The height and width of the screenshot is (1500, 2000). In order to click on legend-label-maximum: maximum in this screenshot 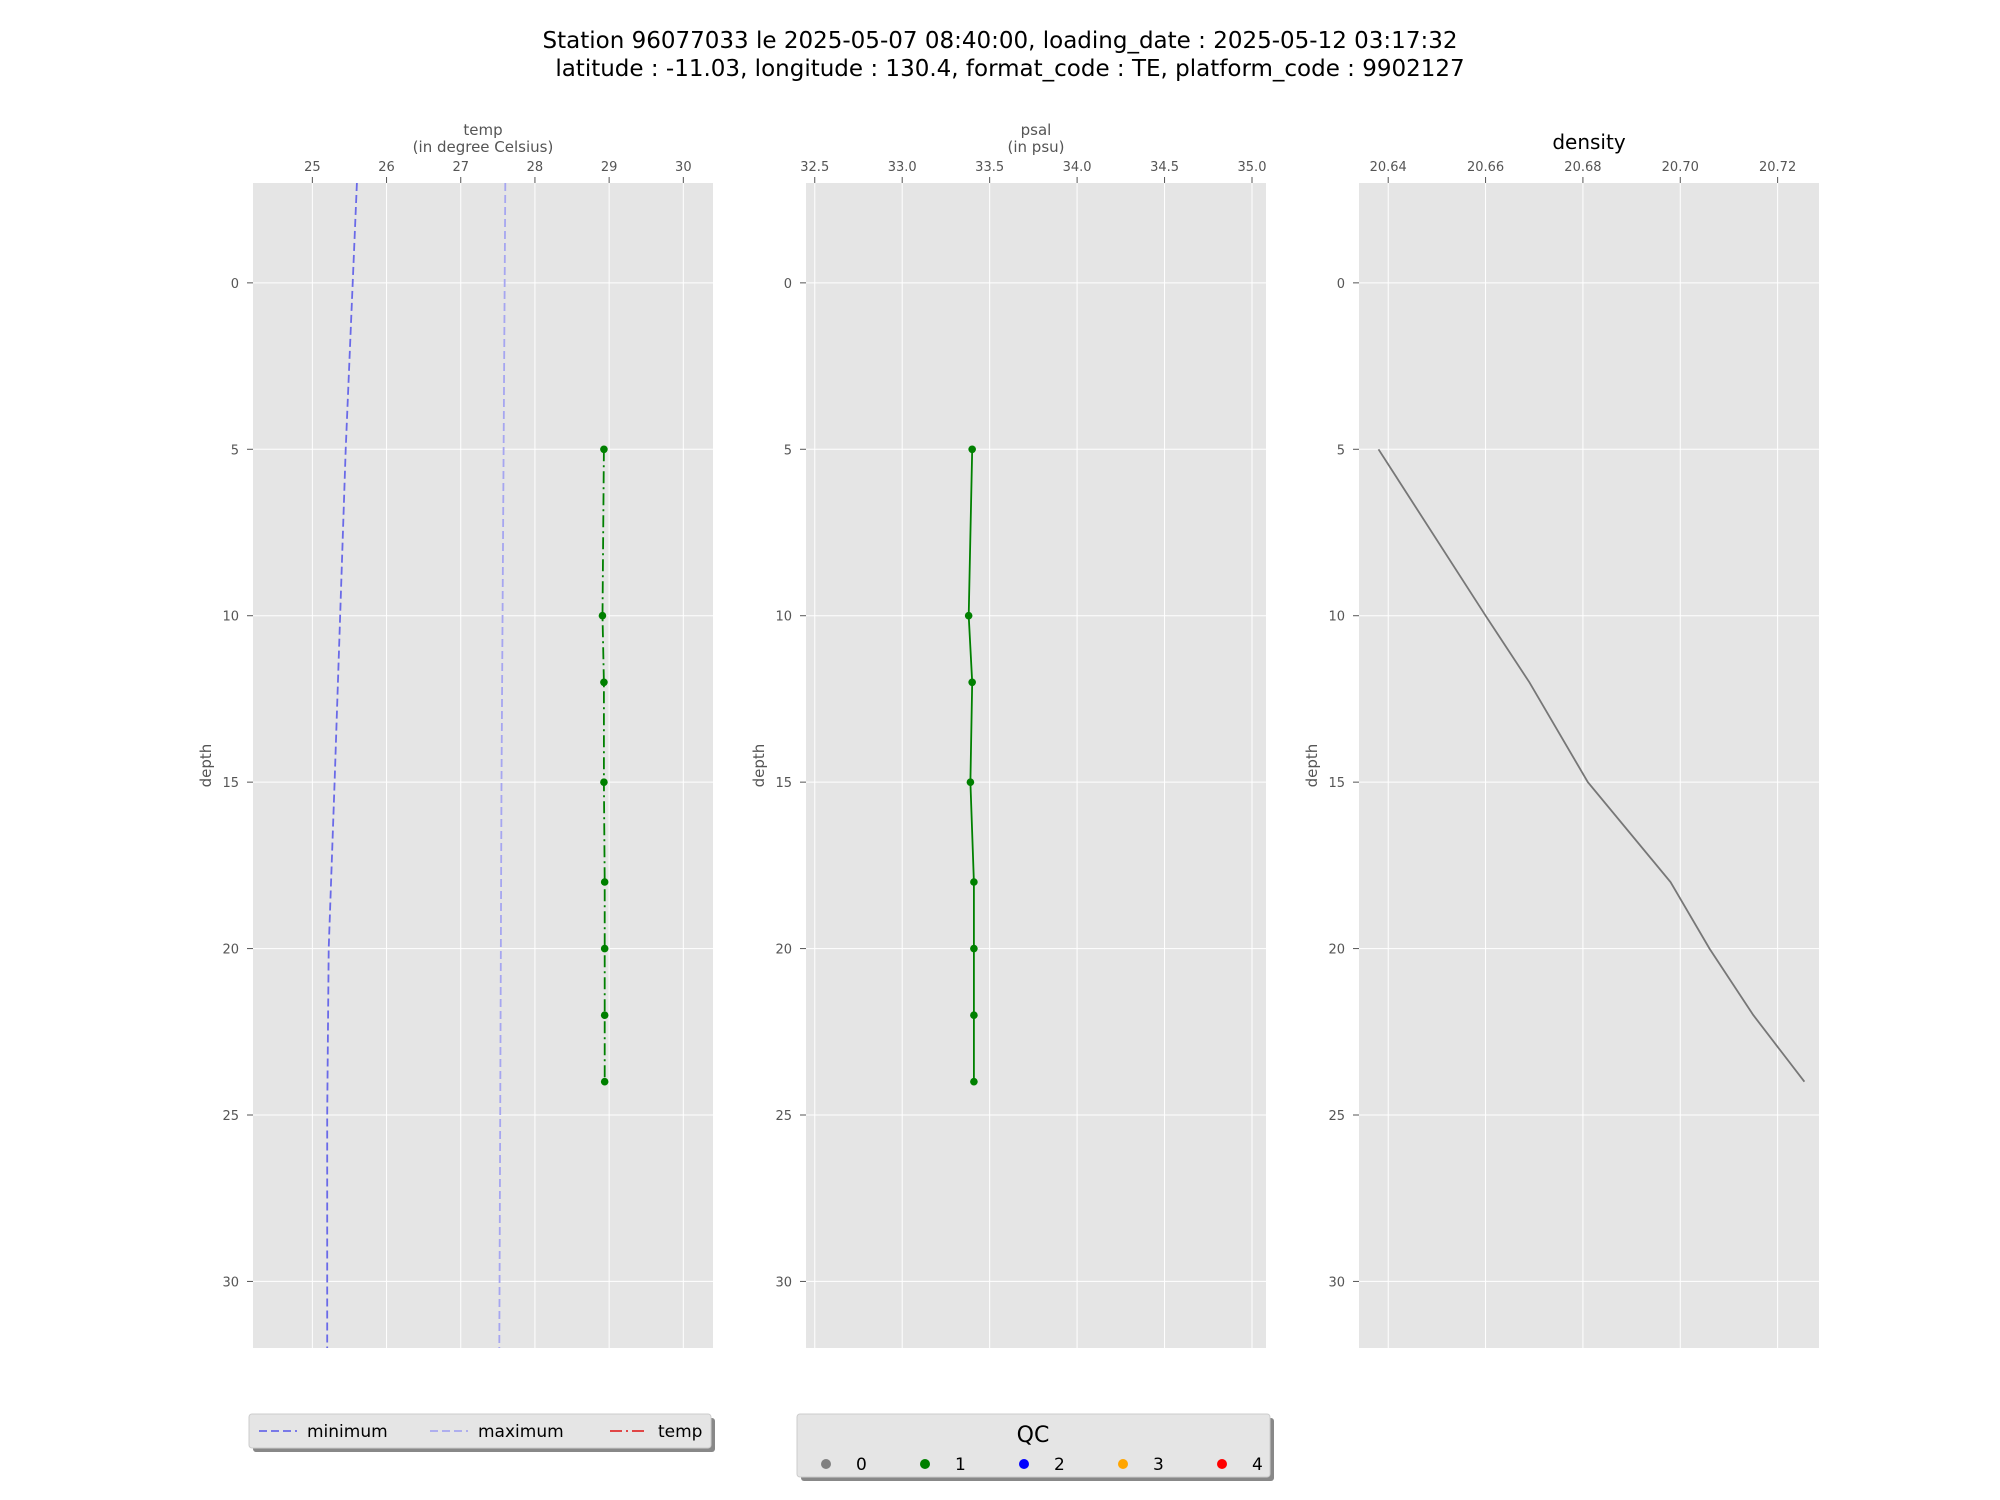, I will do `click(521, 1432)`.